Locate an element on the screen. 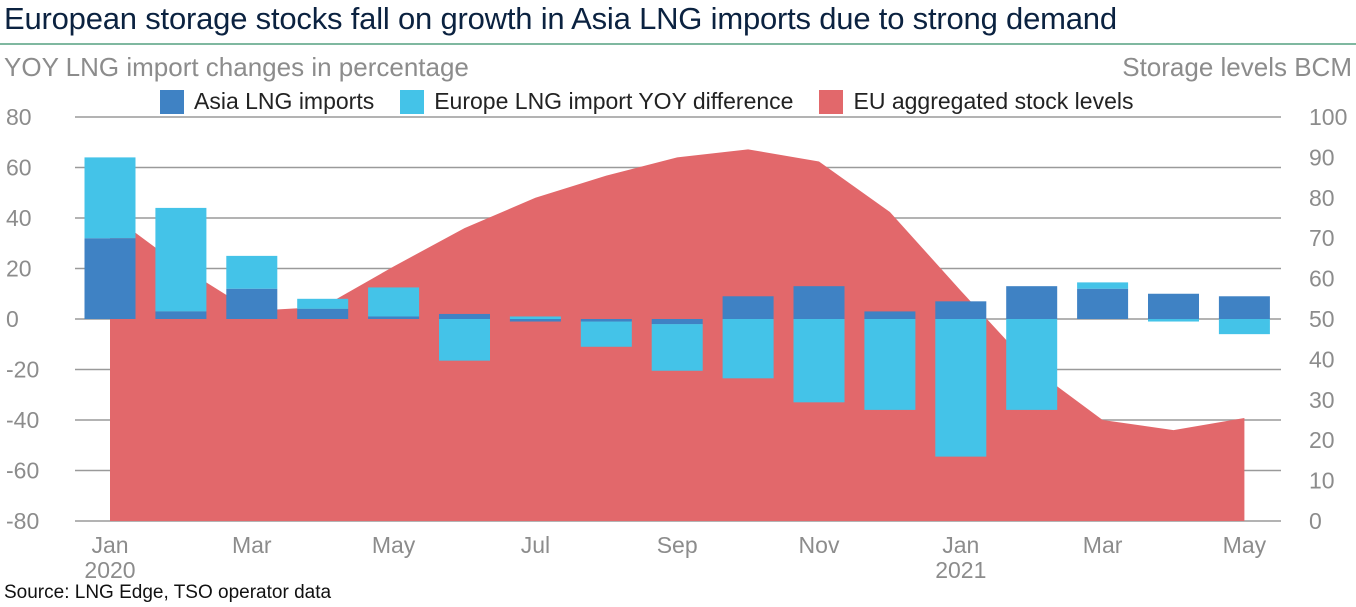  left-tick-label: 0 is located at coordinates (12, 319).